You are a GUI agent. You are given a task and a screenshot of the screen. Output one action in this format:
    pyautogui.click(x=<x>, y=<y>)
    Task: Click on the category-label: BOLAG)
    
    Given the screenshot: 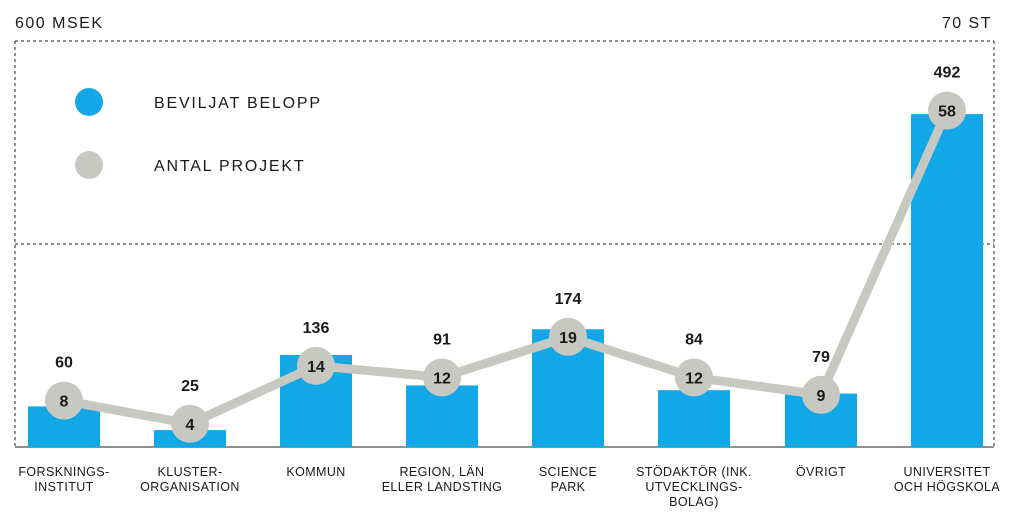 What is the action you would take?
    pyautogui.click(x=694, y=502)
    